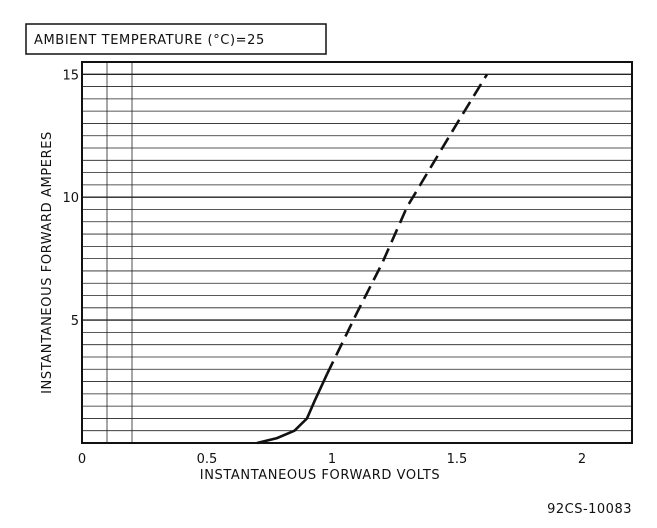 The image size is (657, 528). What do you see at coordinates (457, 459) in the screenshot?
I see `x-tick-label: 1.5` at bounding box center [457, 459].